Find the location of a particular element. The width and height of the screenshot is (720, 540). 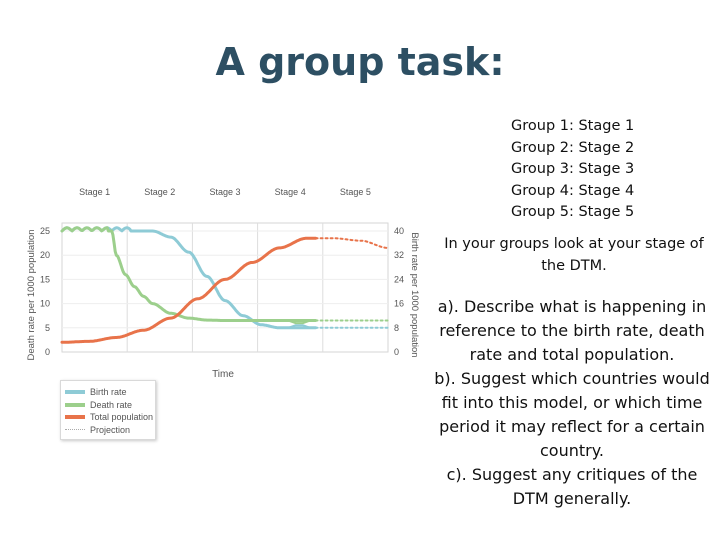

chart-series is located at coordinates (224, 285).